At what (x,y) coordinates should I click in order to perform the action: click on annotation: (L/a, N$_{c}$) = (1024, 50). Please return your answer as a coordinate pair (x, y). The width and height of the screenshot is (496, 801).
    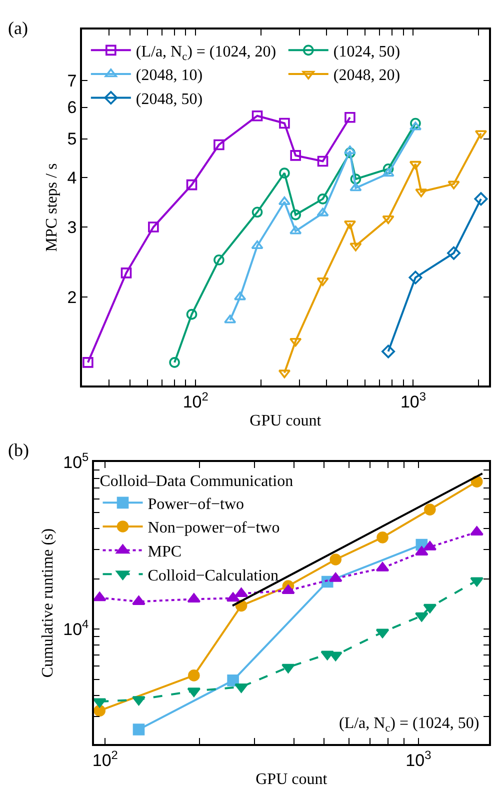
    Looking at the image, I should click on (409, 724).